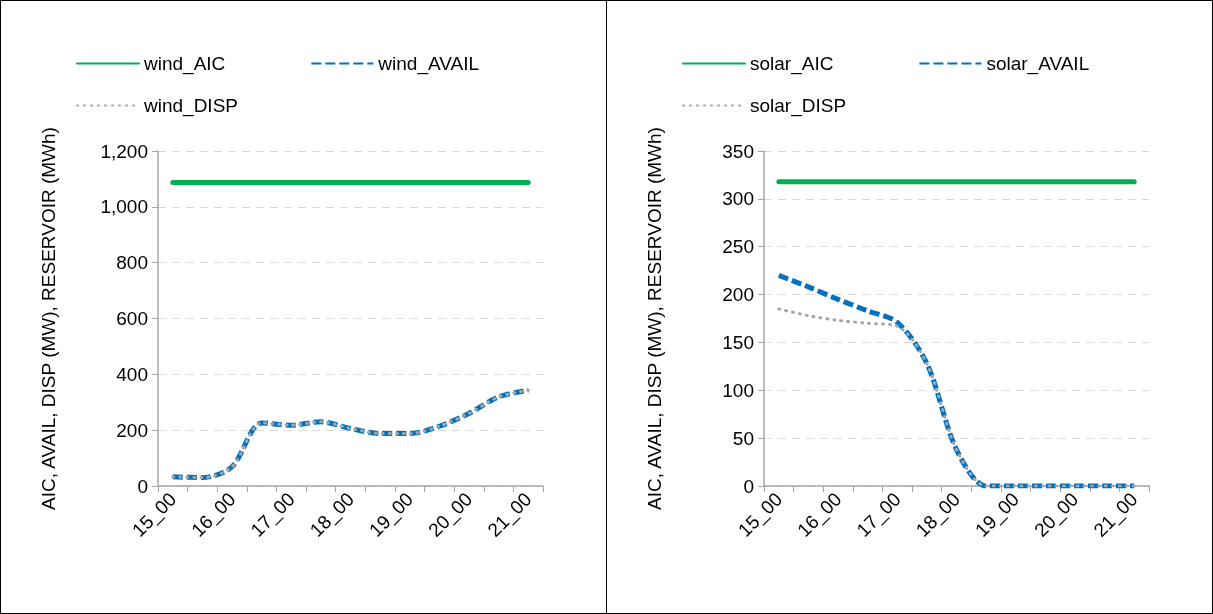 This screenshot has height=614, width=1213. What do you see at coordinates (190, 106) in the screenshot?
I see `legend-label: wind_DISP` at bounding box center [190, 106].